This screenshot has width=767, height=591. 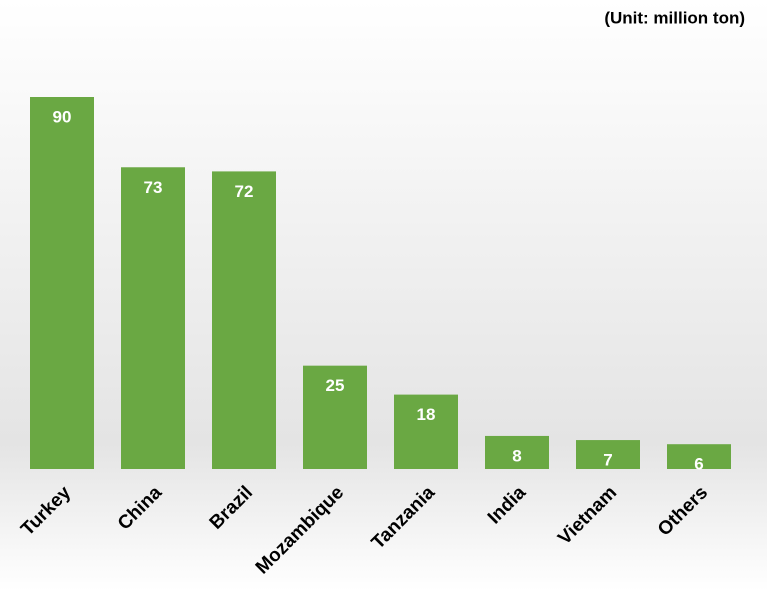 I want to click on value-label: 8, so click(x=516, y=455).